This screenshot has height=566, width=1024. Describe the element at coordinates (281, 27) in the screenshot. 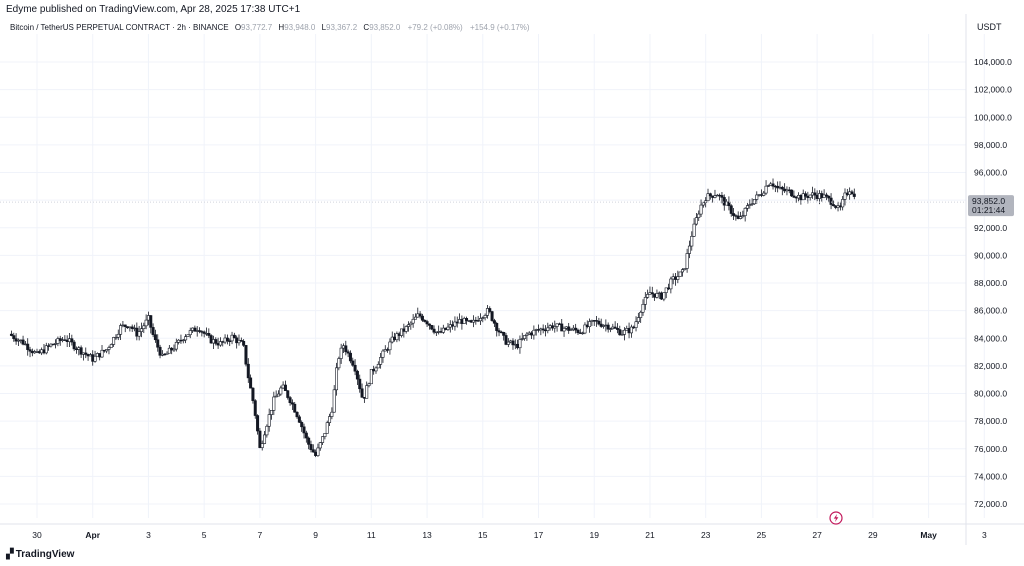

I see `high-label: H` at that location.